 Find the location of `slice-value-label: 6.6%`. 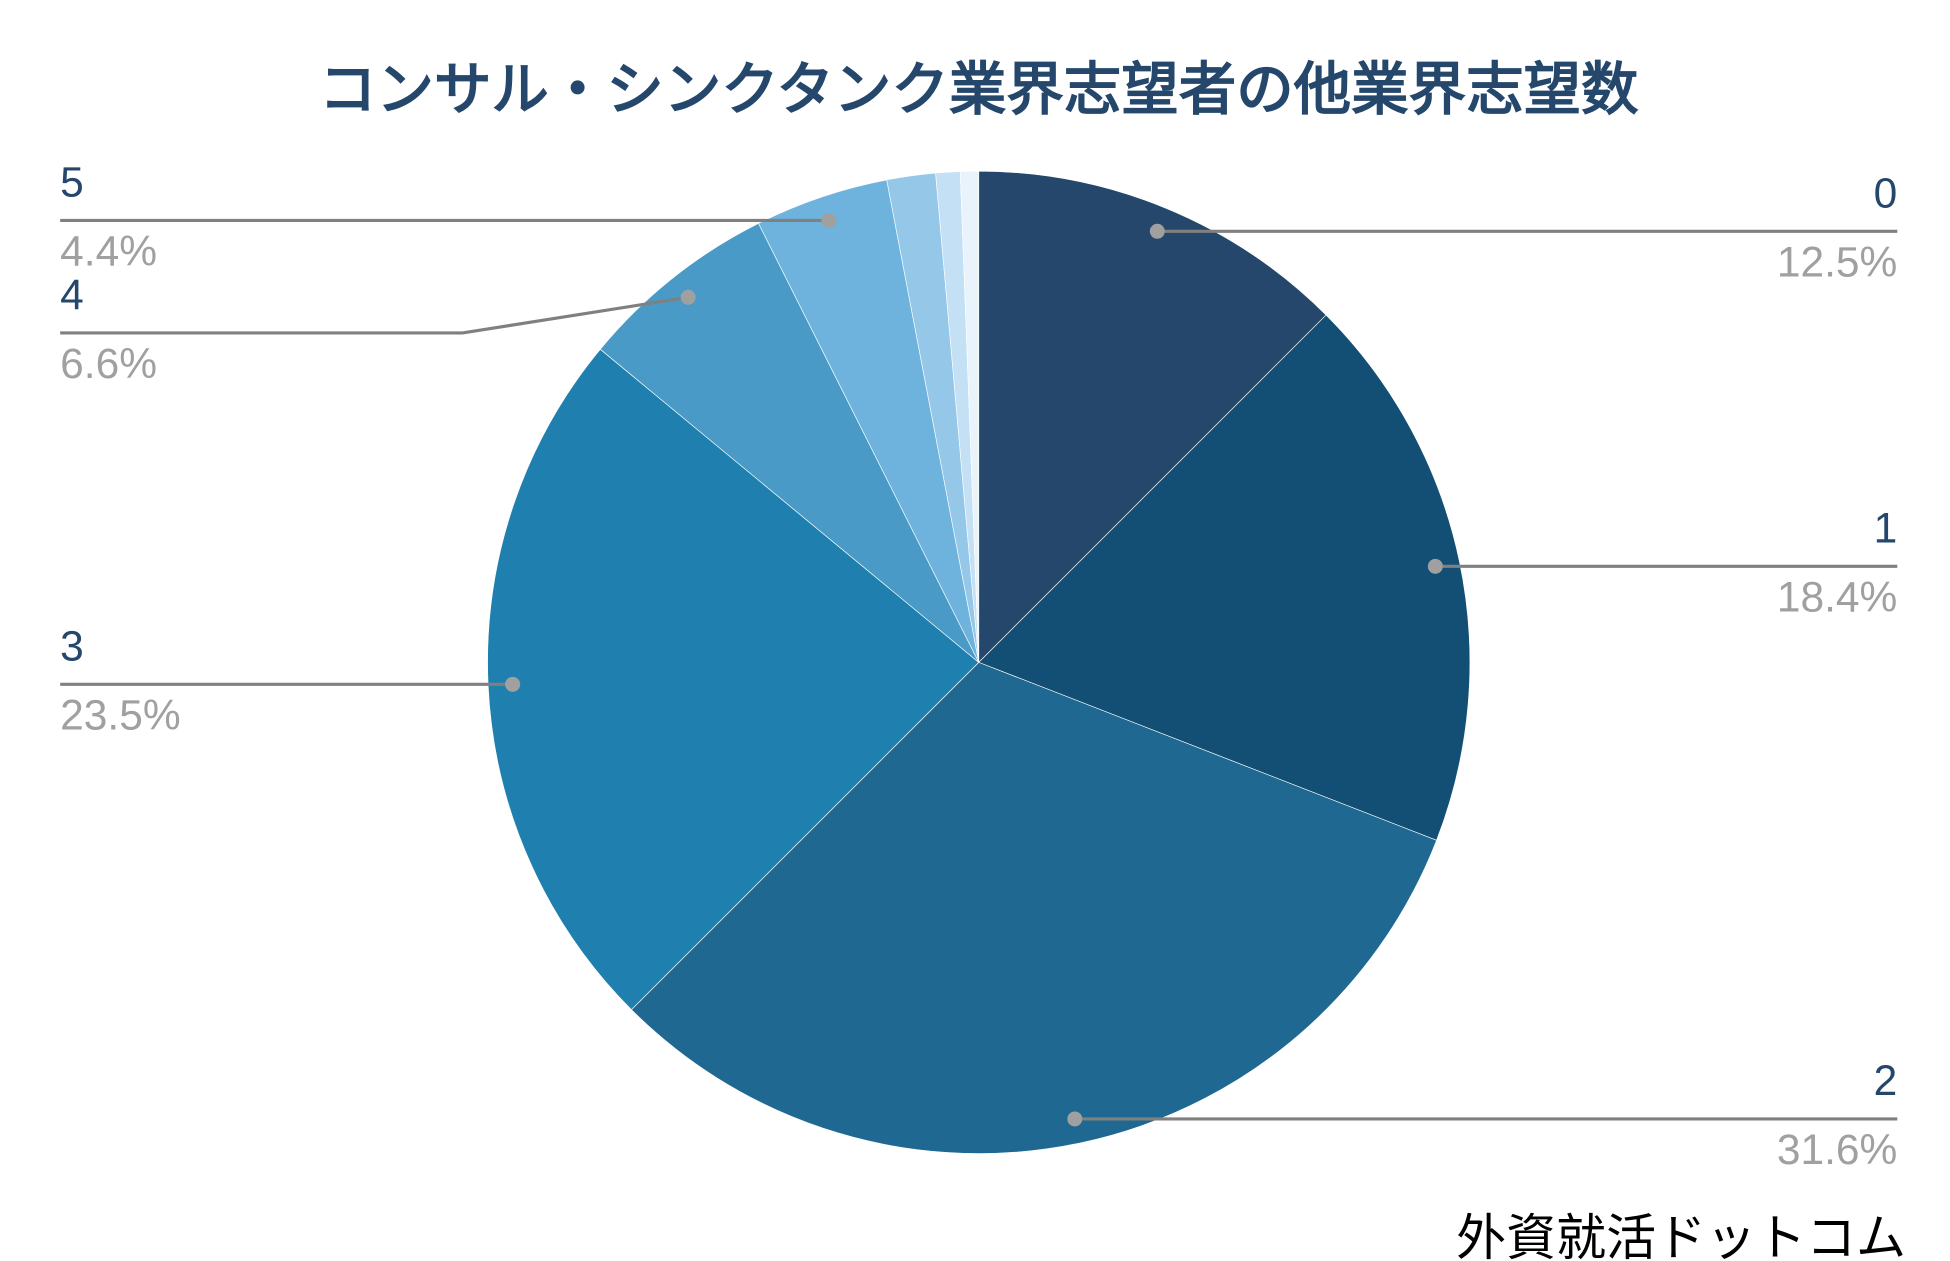

slice-value-label: 6.6% is located at coordinates (108, 364).